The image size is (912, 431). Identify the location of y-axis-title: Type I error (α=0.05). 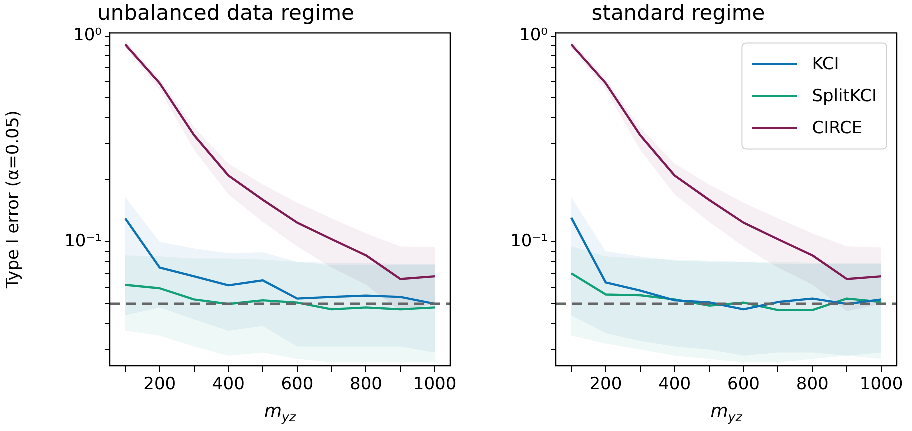
(14, 200).